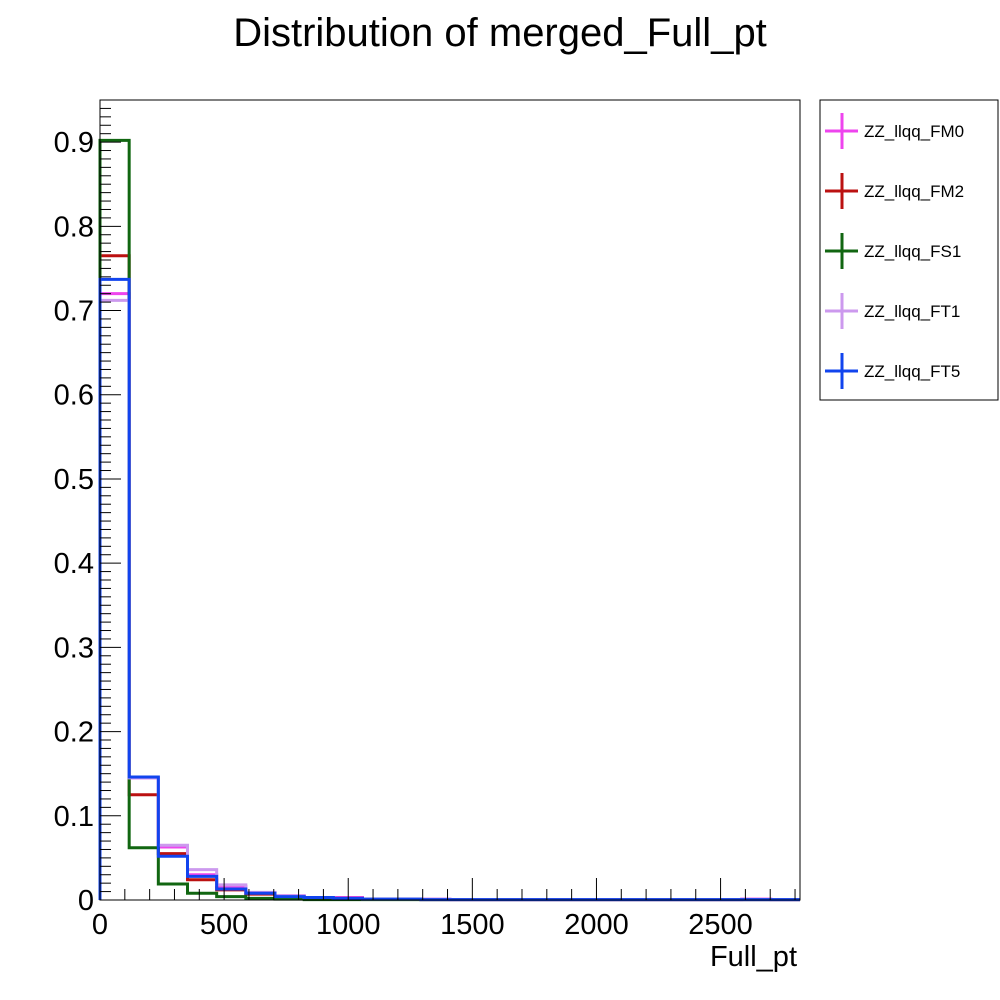 The width and height of the screenshot is (1000, 1000). I want to click on y-tick-label: 0.5, so click(74, 480).